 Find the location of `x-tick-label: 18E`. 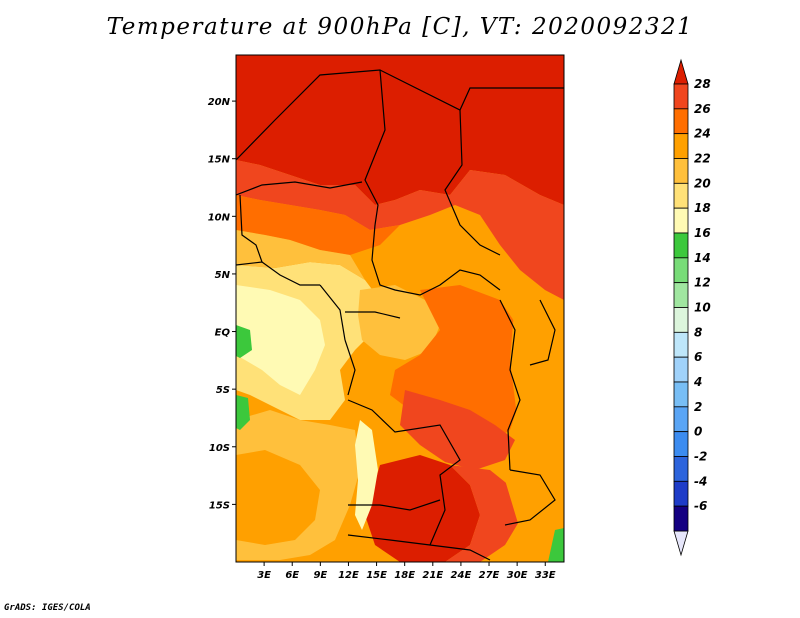

x-tick-label: 18E is located at coordinates (404, 575).